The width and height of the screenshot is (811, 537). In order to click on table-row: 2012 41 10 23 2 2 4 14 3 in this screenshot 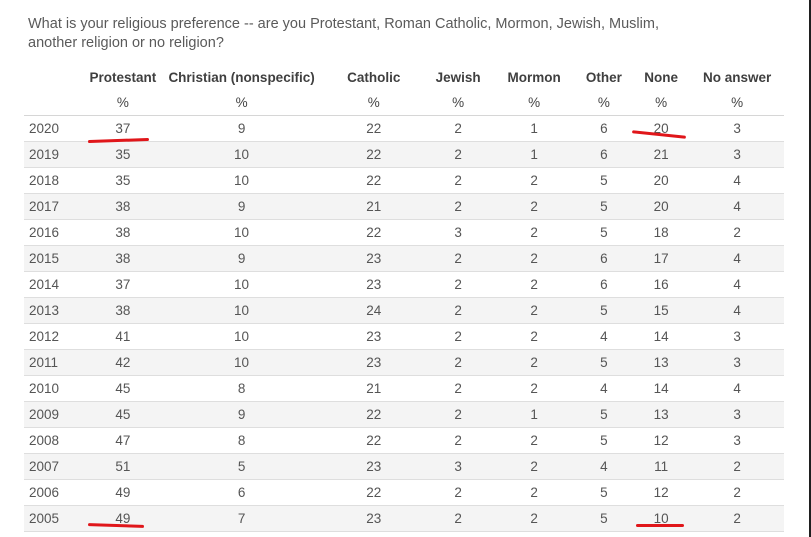, I will do `click(404, 336)`.